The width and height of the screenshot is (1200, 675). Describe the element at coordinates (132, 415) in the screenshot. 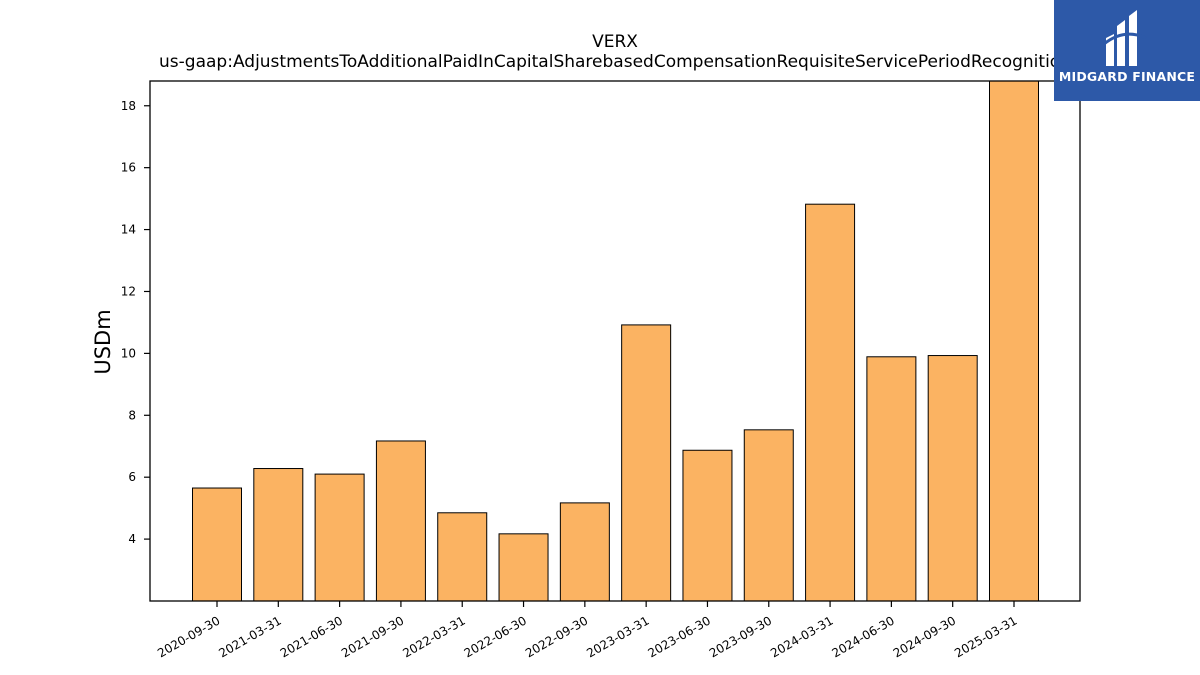

I see `y-tick-label: 8` at that location.